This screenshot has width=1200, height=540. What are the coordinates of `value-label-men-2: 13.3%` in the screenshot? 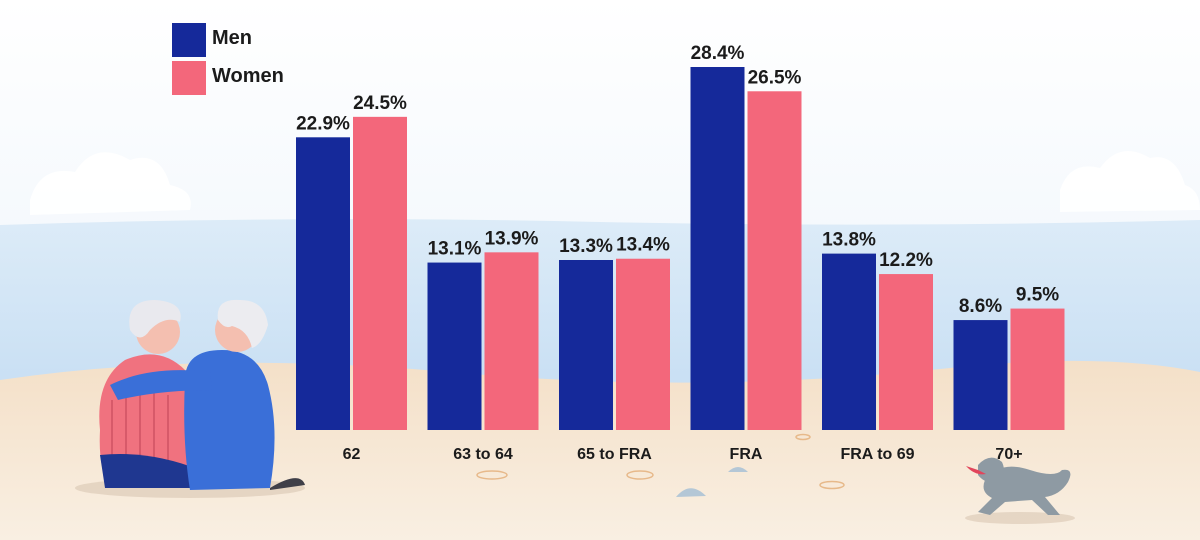 It's located at (586, 246).